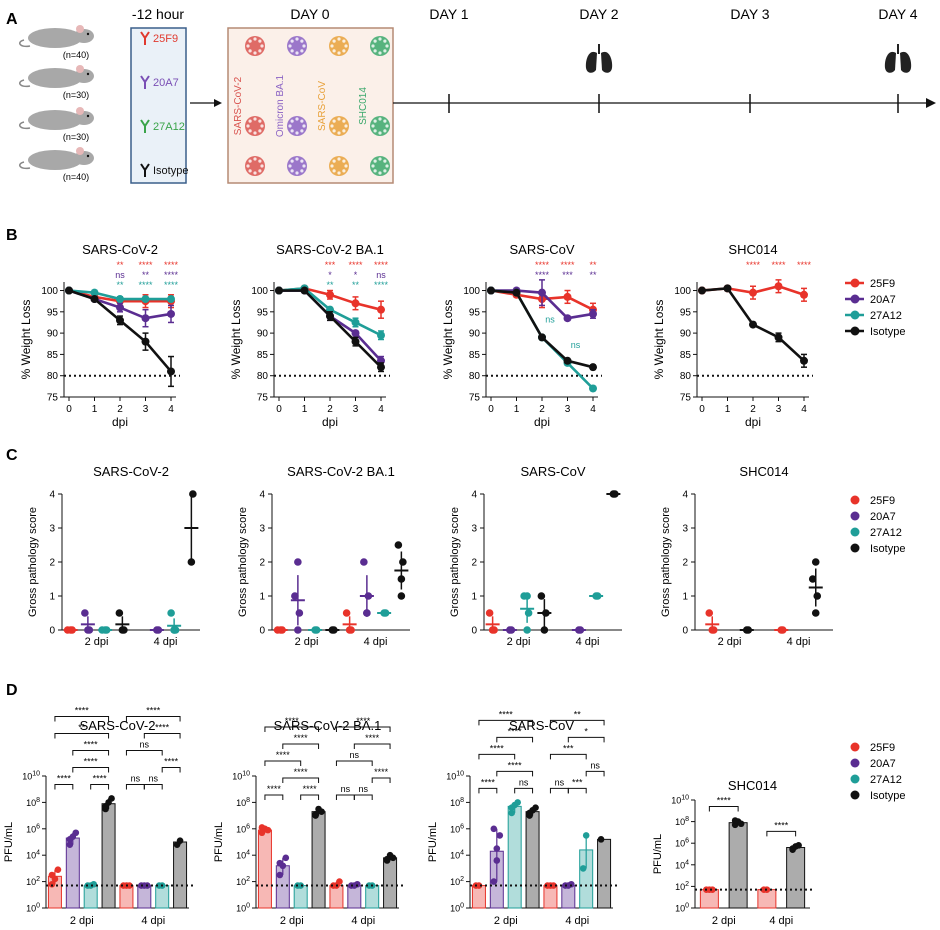  I want to click on y-tick-label: 102, so click(457, 881).